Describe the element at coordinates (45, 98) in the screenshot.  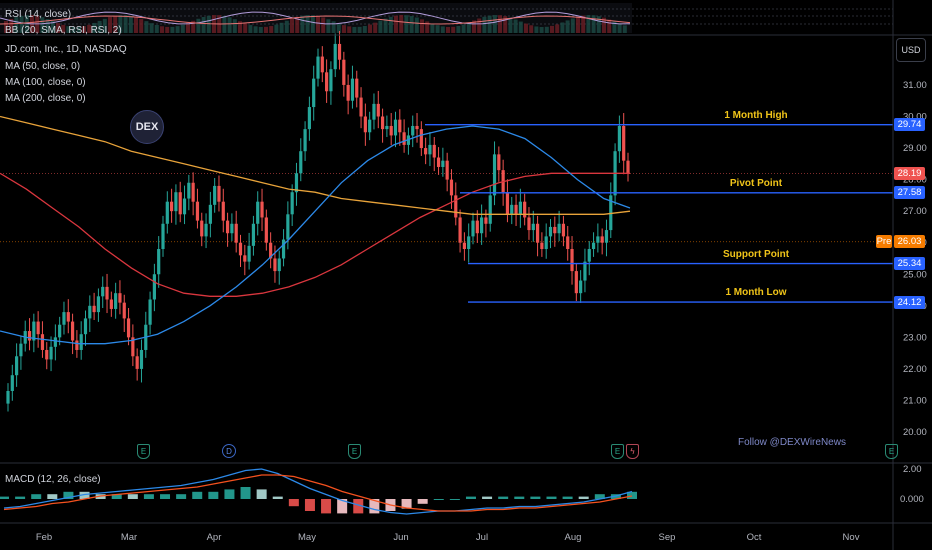
I see `ma200-label: MA (200, close, 0)` at that location.